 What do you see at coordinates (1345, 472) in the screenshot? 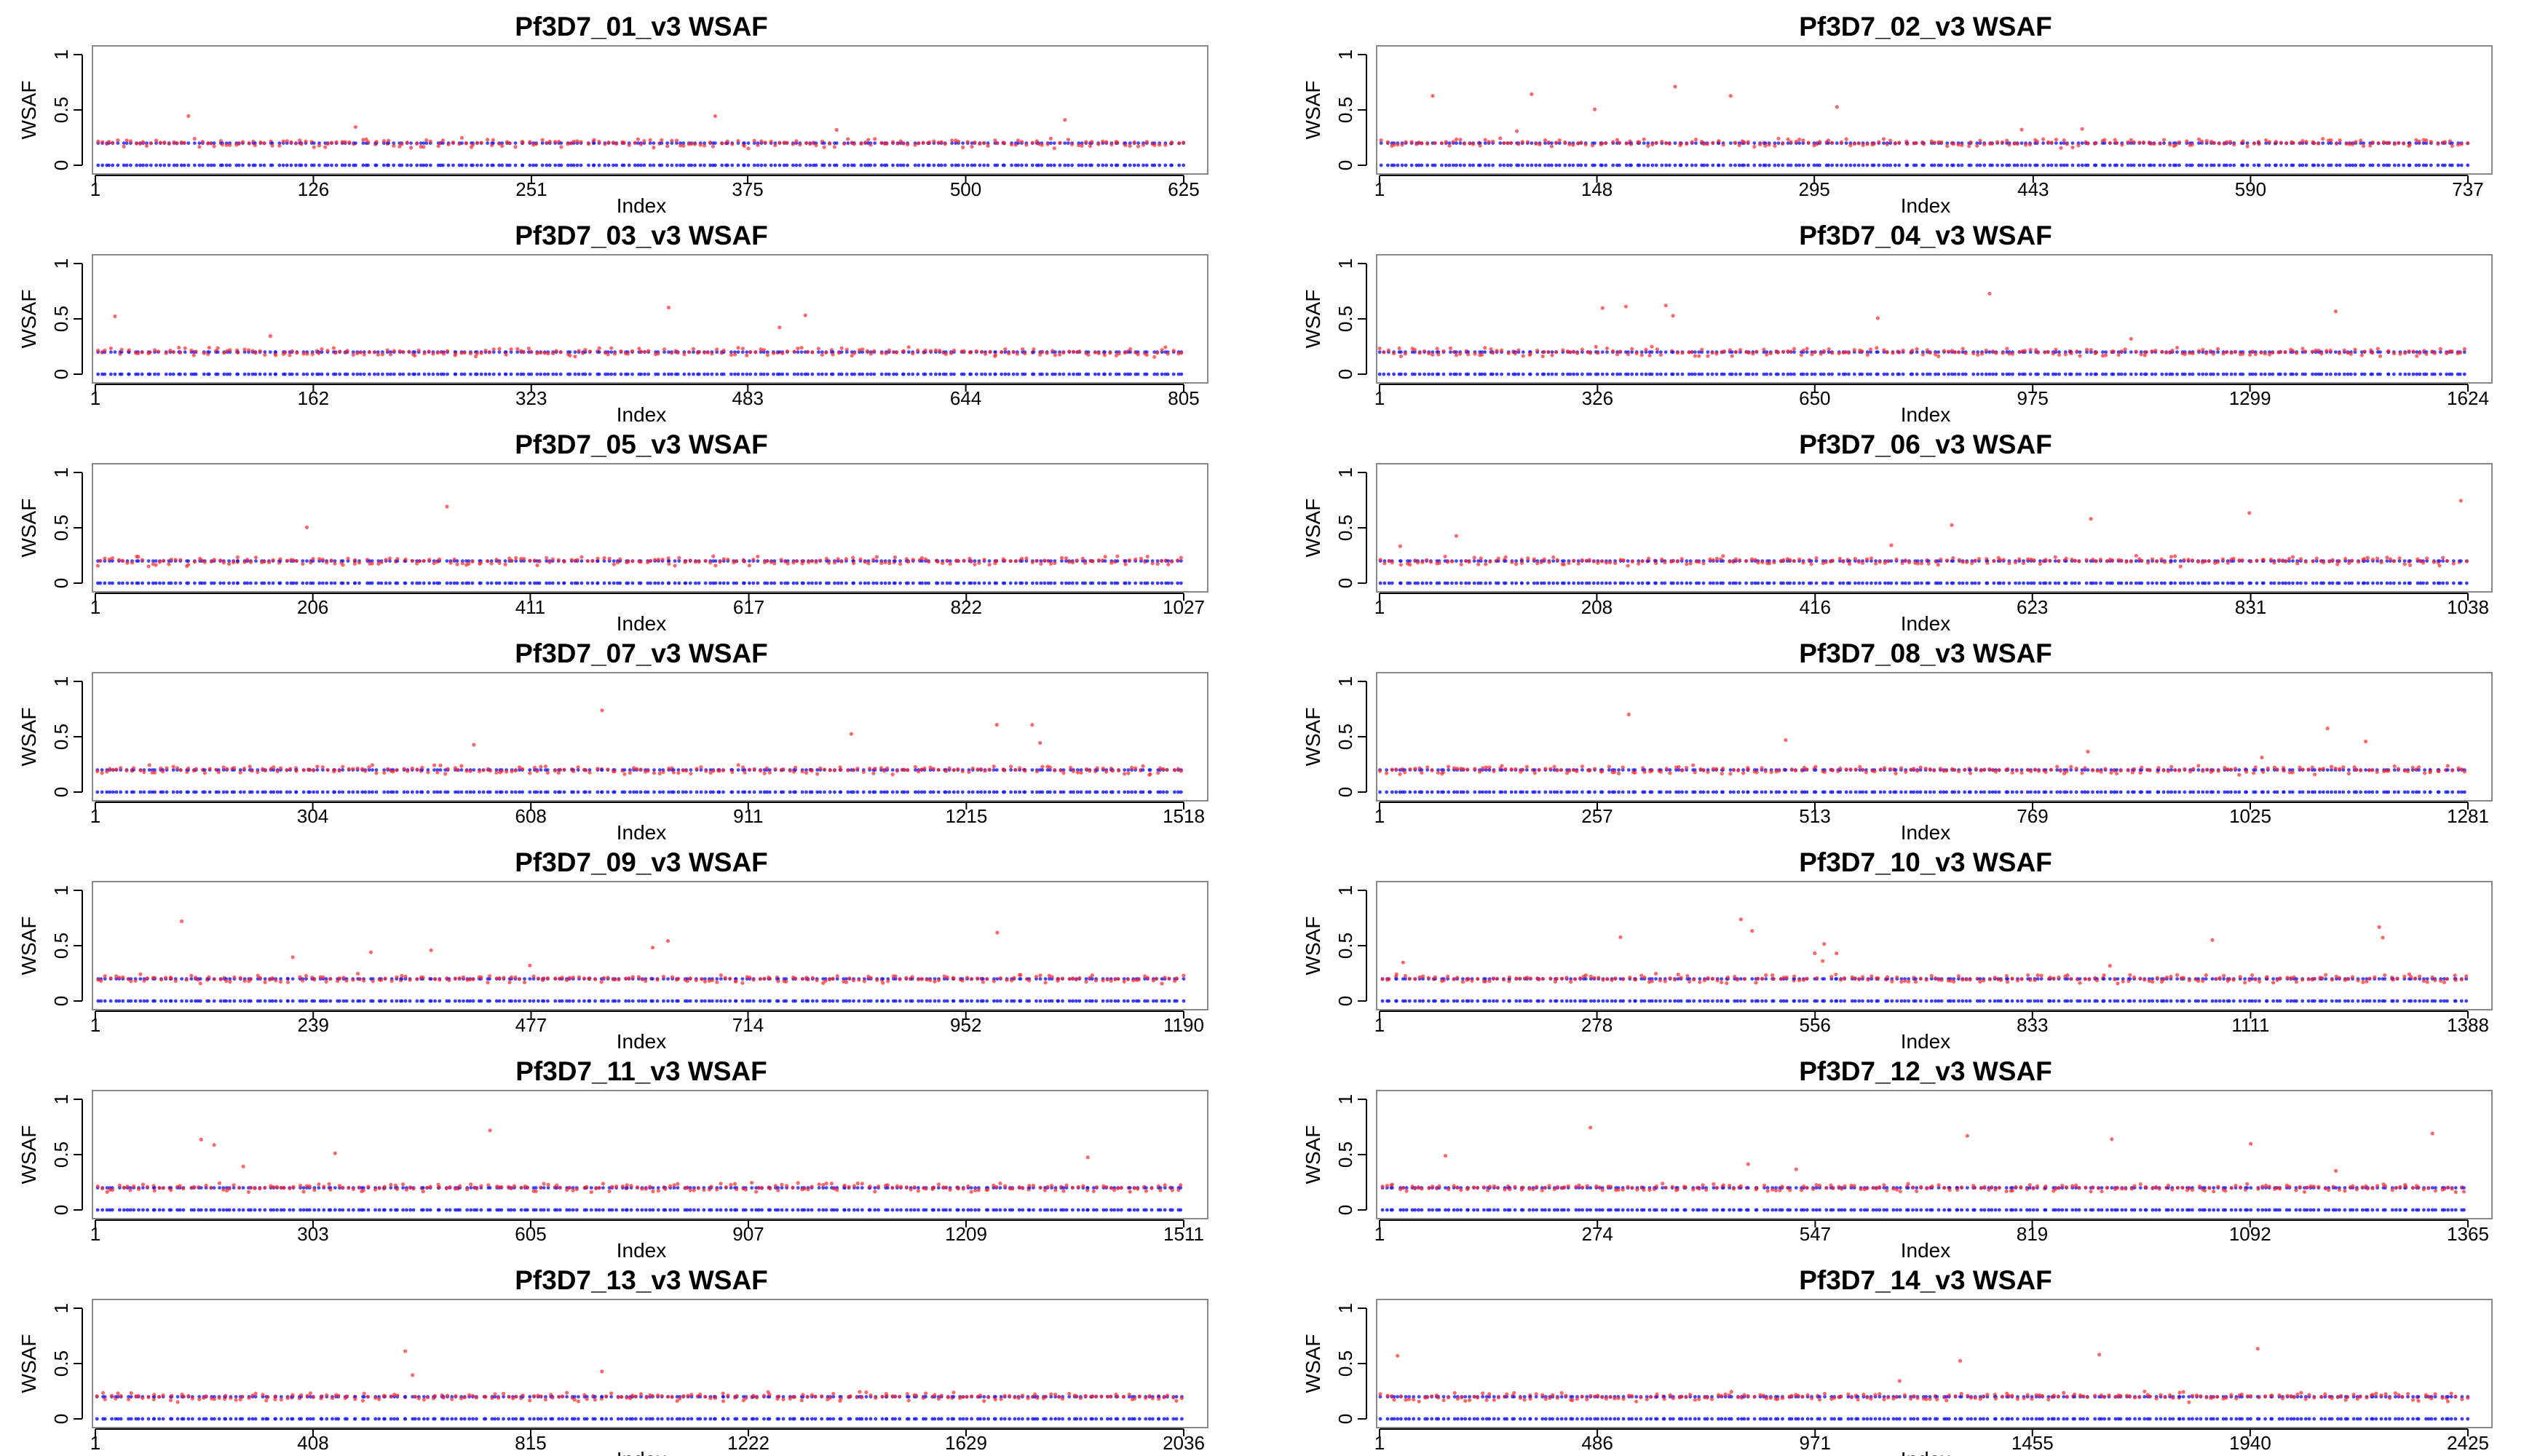
I see `y-tick-label: 1` at bounding box center [1345, 472].